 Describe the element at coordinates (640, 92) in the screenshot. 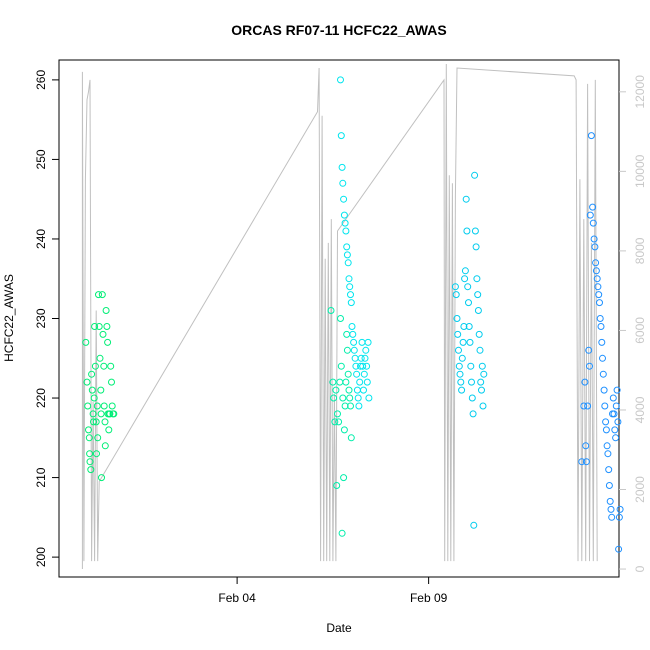

I see `y2-tick-label: 12000` at that location.